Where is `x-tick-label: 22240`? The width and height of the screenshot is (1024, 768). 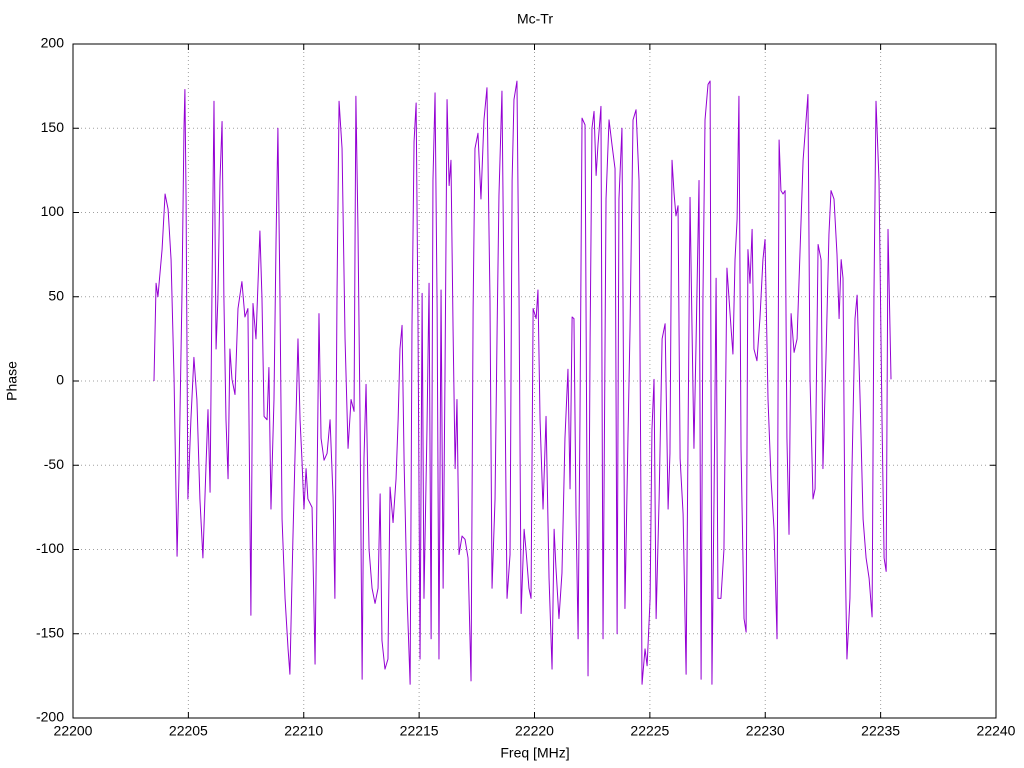 x-tick-label: 22240 is located at coordinates (996, 731).